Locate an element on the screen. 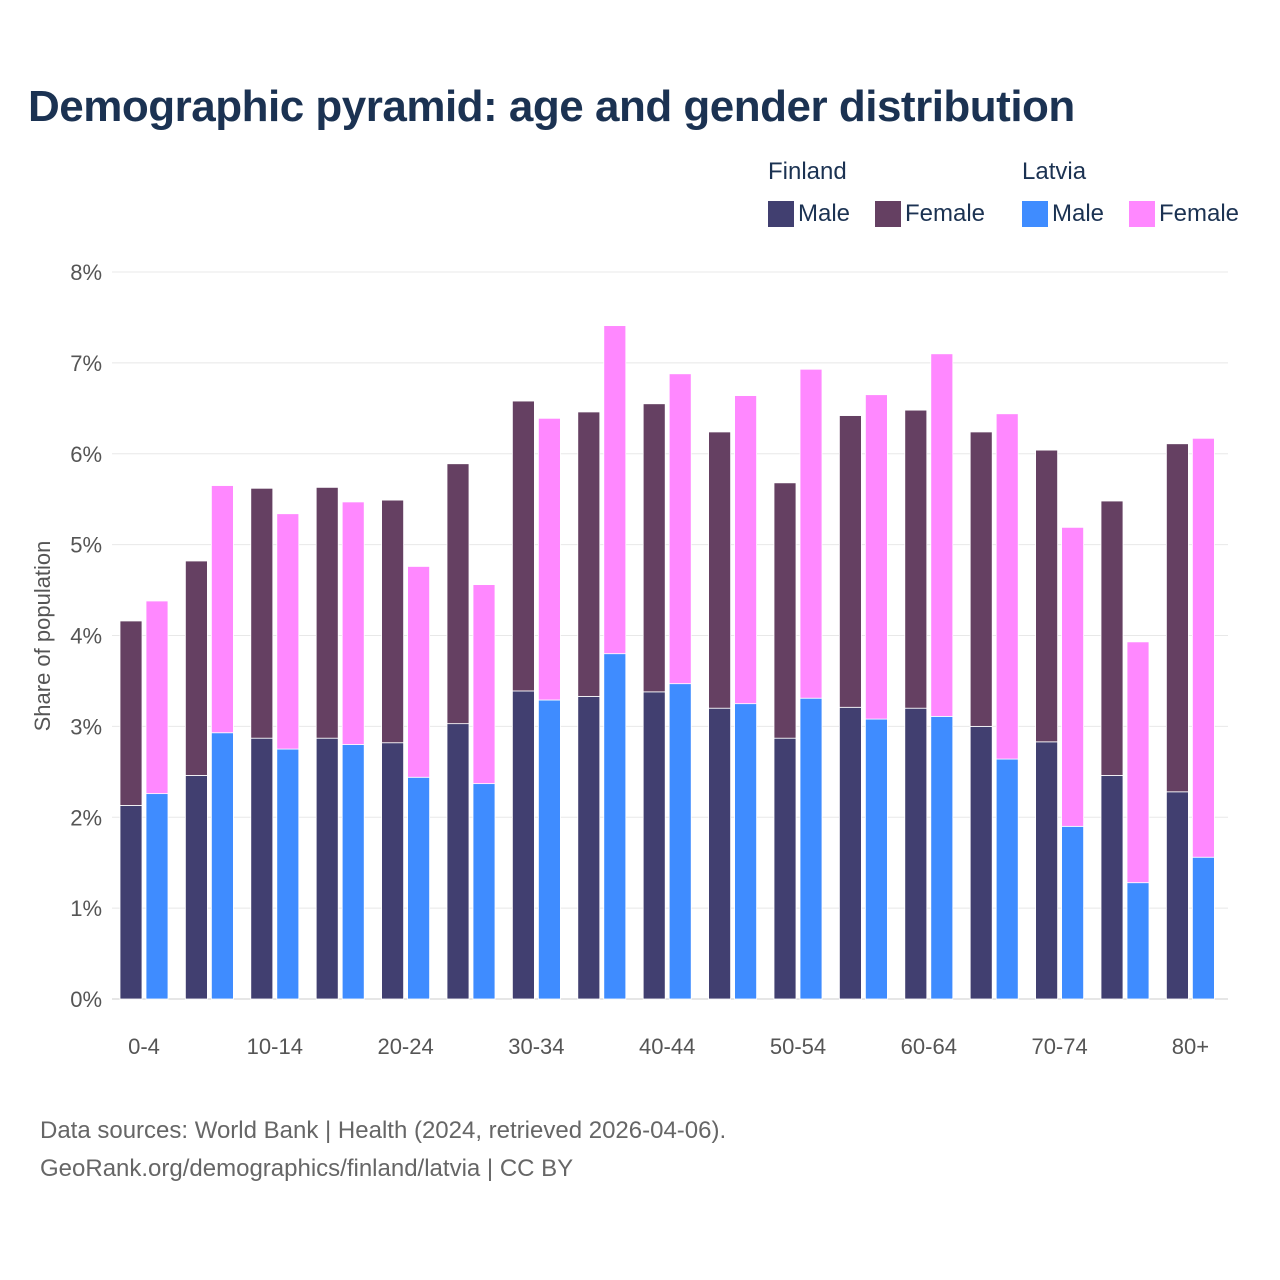 This screenshot has width=1280, height=1280. x-tick-label: 40-44 is located at coordinates (667, 1046).